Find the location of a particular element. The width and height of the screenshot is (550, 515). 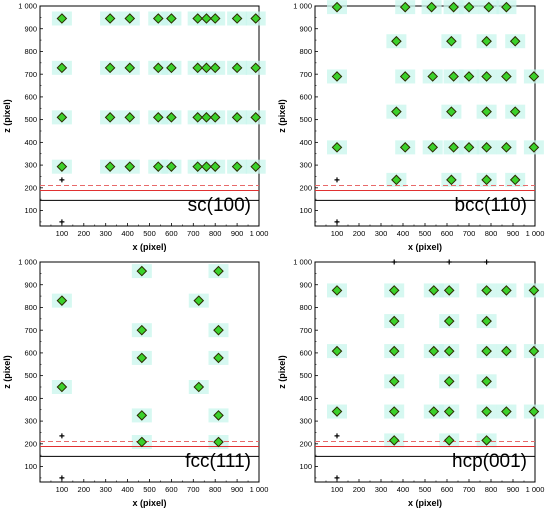

panel-label: sc(100) is located at coordinates (219, 205).